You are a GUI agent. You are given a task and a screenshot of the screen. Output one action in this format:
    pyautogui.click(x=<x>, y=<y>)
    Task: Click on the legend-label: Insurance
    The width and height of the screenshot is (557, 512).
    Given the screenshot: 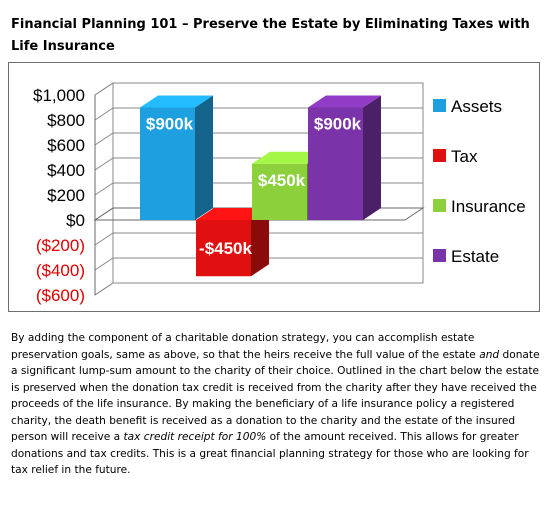 What is the action you would take?
    pyautogui.click(x=488, y=206)
    